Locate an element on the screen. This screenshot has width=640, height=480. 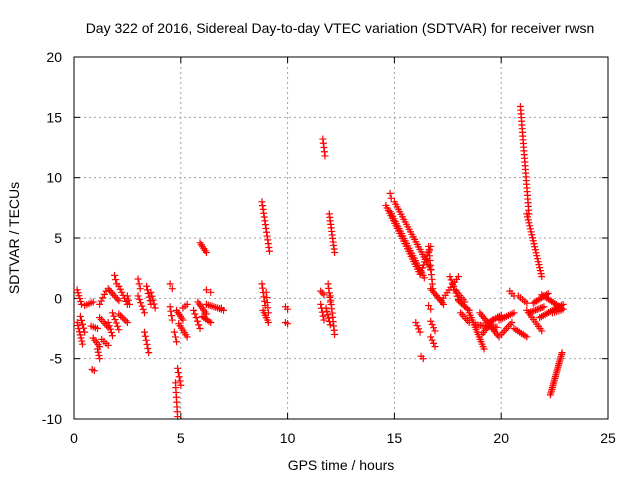
y-tick-label: 5 is located at coordinates (58, 238).